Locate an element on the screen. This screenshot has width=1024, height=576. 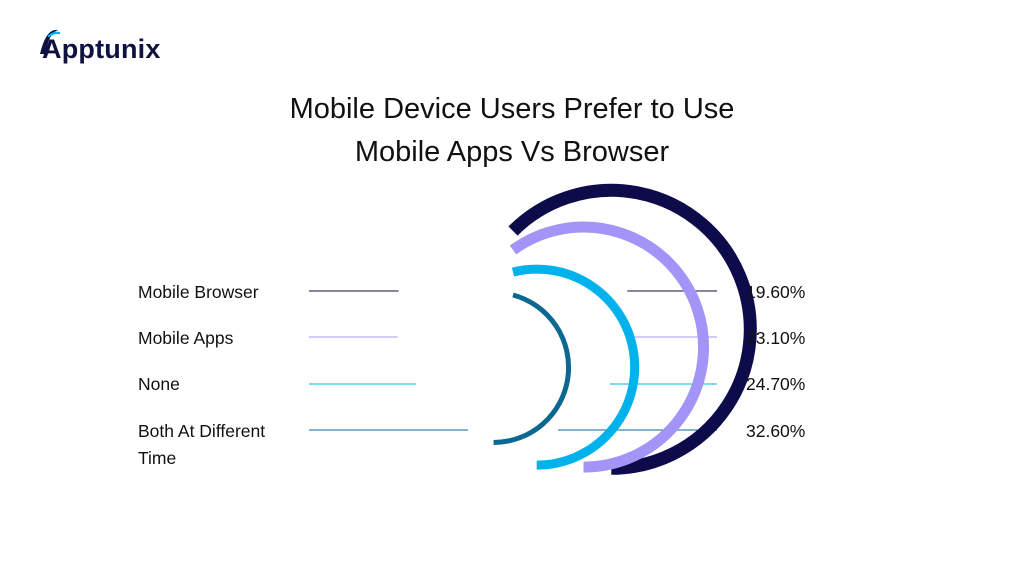
chart-title-line-2: Mobile Apps Vs Browser is located at coordinates (512, 152).